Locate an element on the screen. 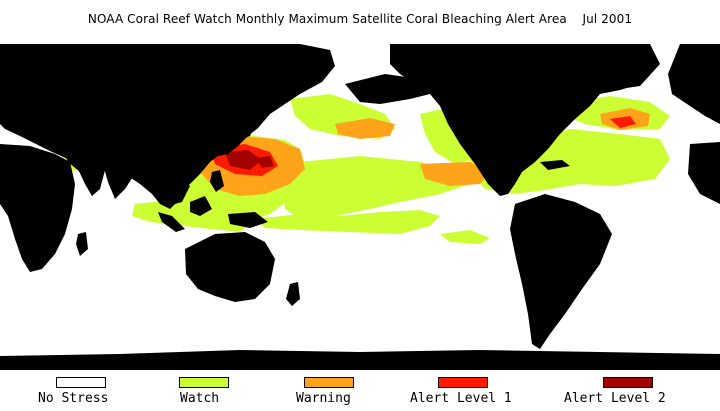 This screenshot has width=720, height=411. alert2-area-west-pacific-north is located at coordinates (265, 162).